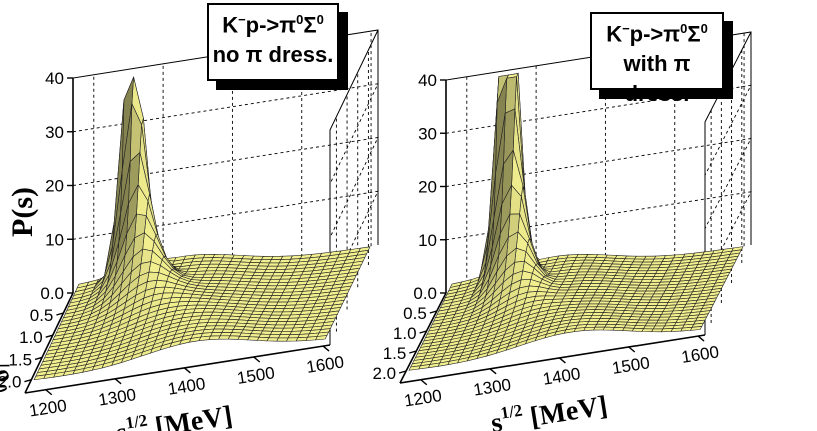  I want to click on z-axis-label: P(s), so click(22, 212).